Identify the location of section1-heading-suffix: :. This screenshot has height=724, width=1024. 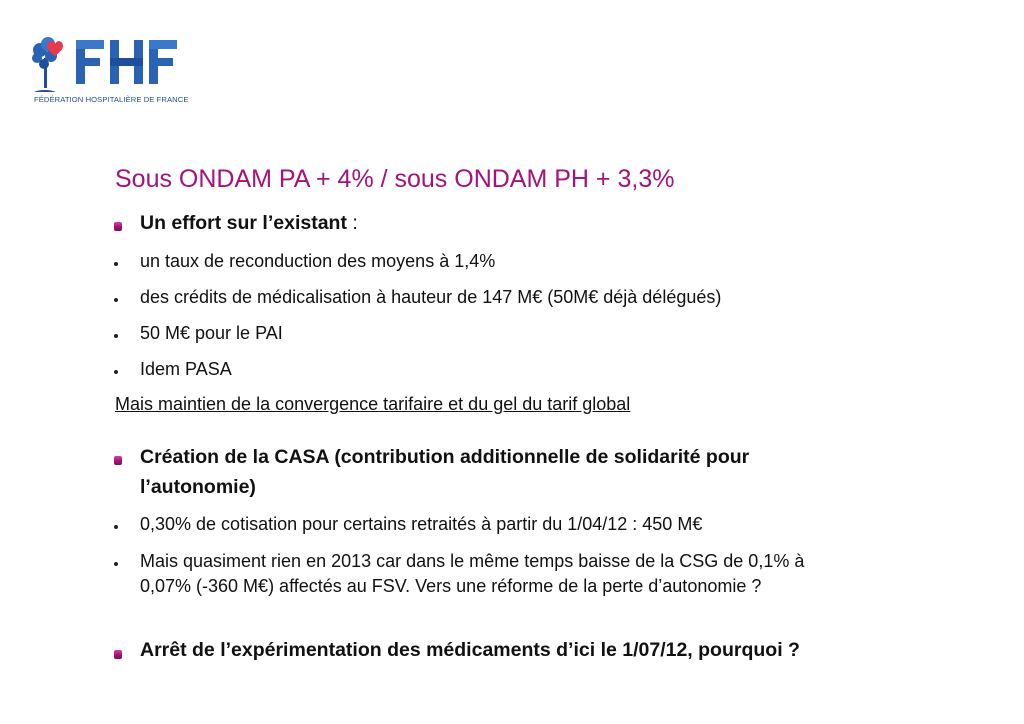
(352, 223).